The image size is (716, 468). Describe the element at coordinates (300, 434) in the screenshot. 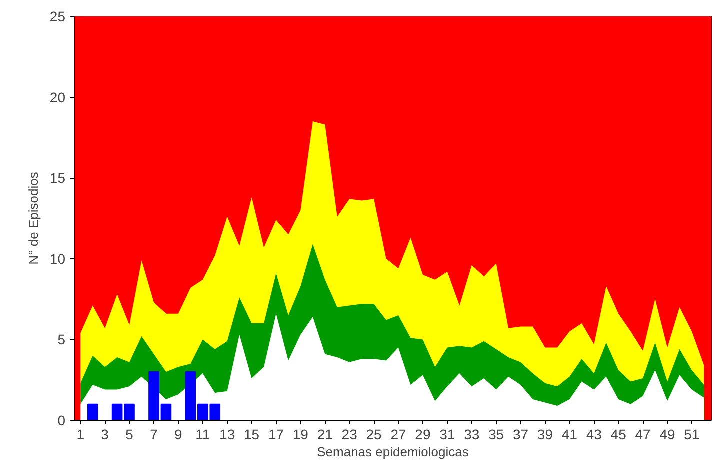

I see `x-tick-label: 19` at that location.